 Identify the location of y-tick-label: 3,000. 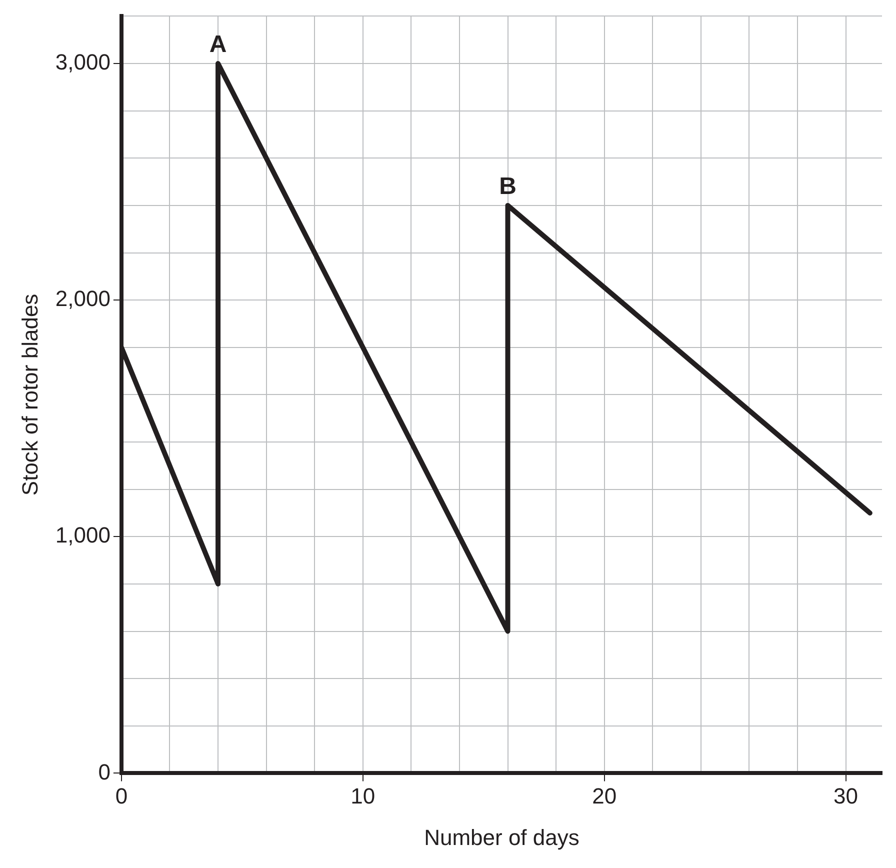
(82, 62).